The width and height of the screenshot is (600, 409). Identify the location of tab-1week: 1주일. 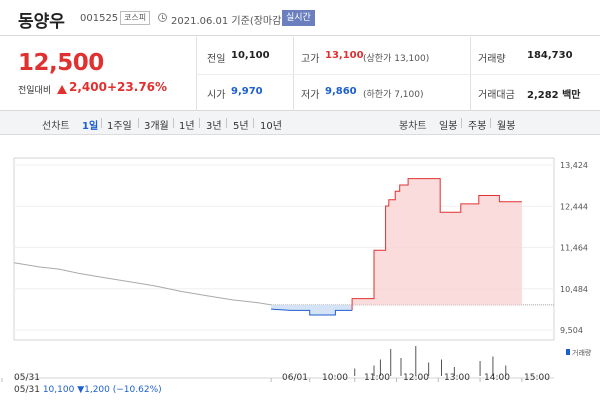
(119, 126).